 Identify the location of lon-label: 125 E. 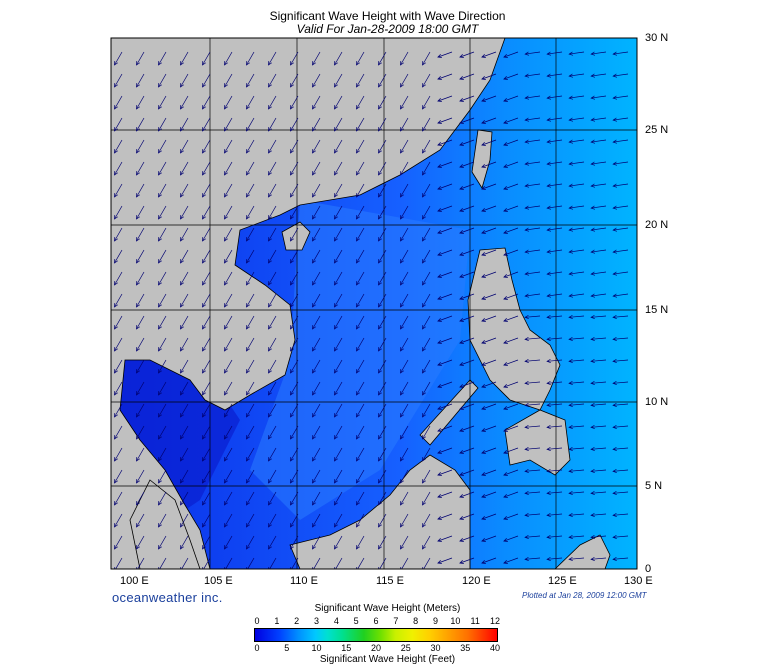
(562, 581).